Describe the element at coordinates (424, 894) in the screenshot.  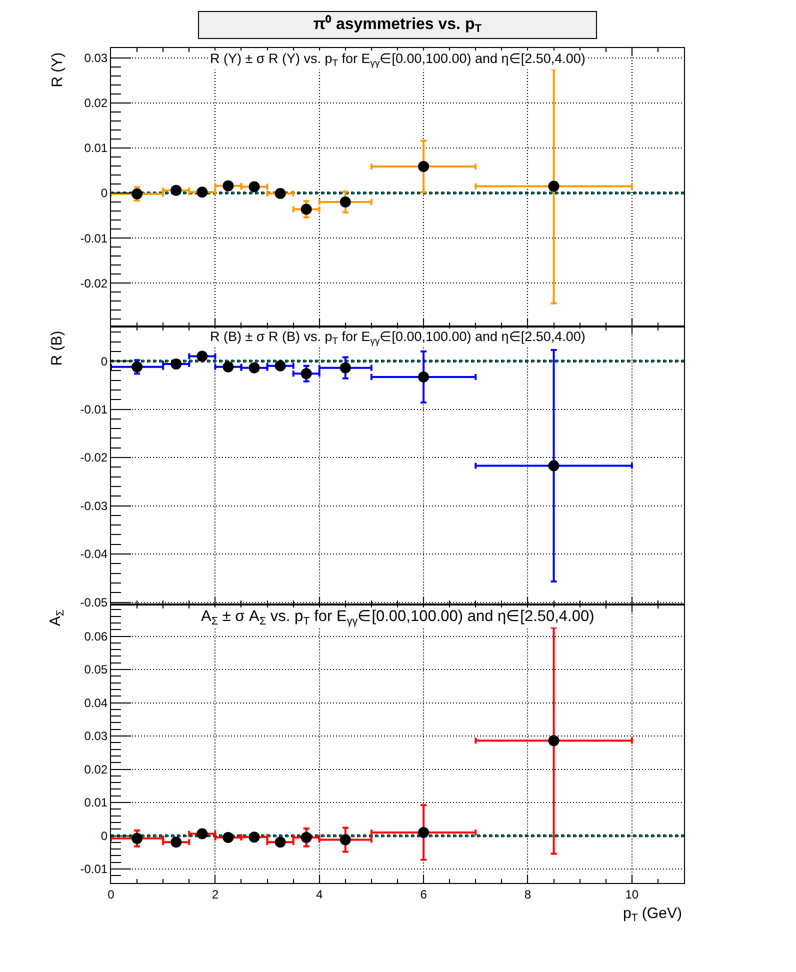
I see `x-tick-label: 6` at that location.